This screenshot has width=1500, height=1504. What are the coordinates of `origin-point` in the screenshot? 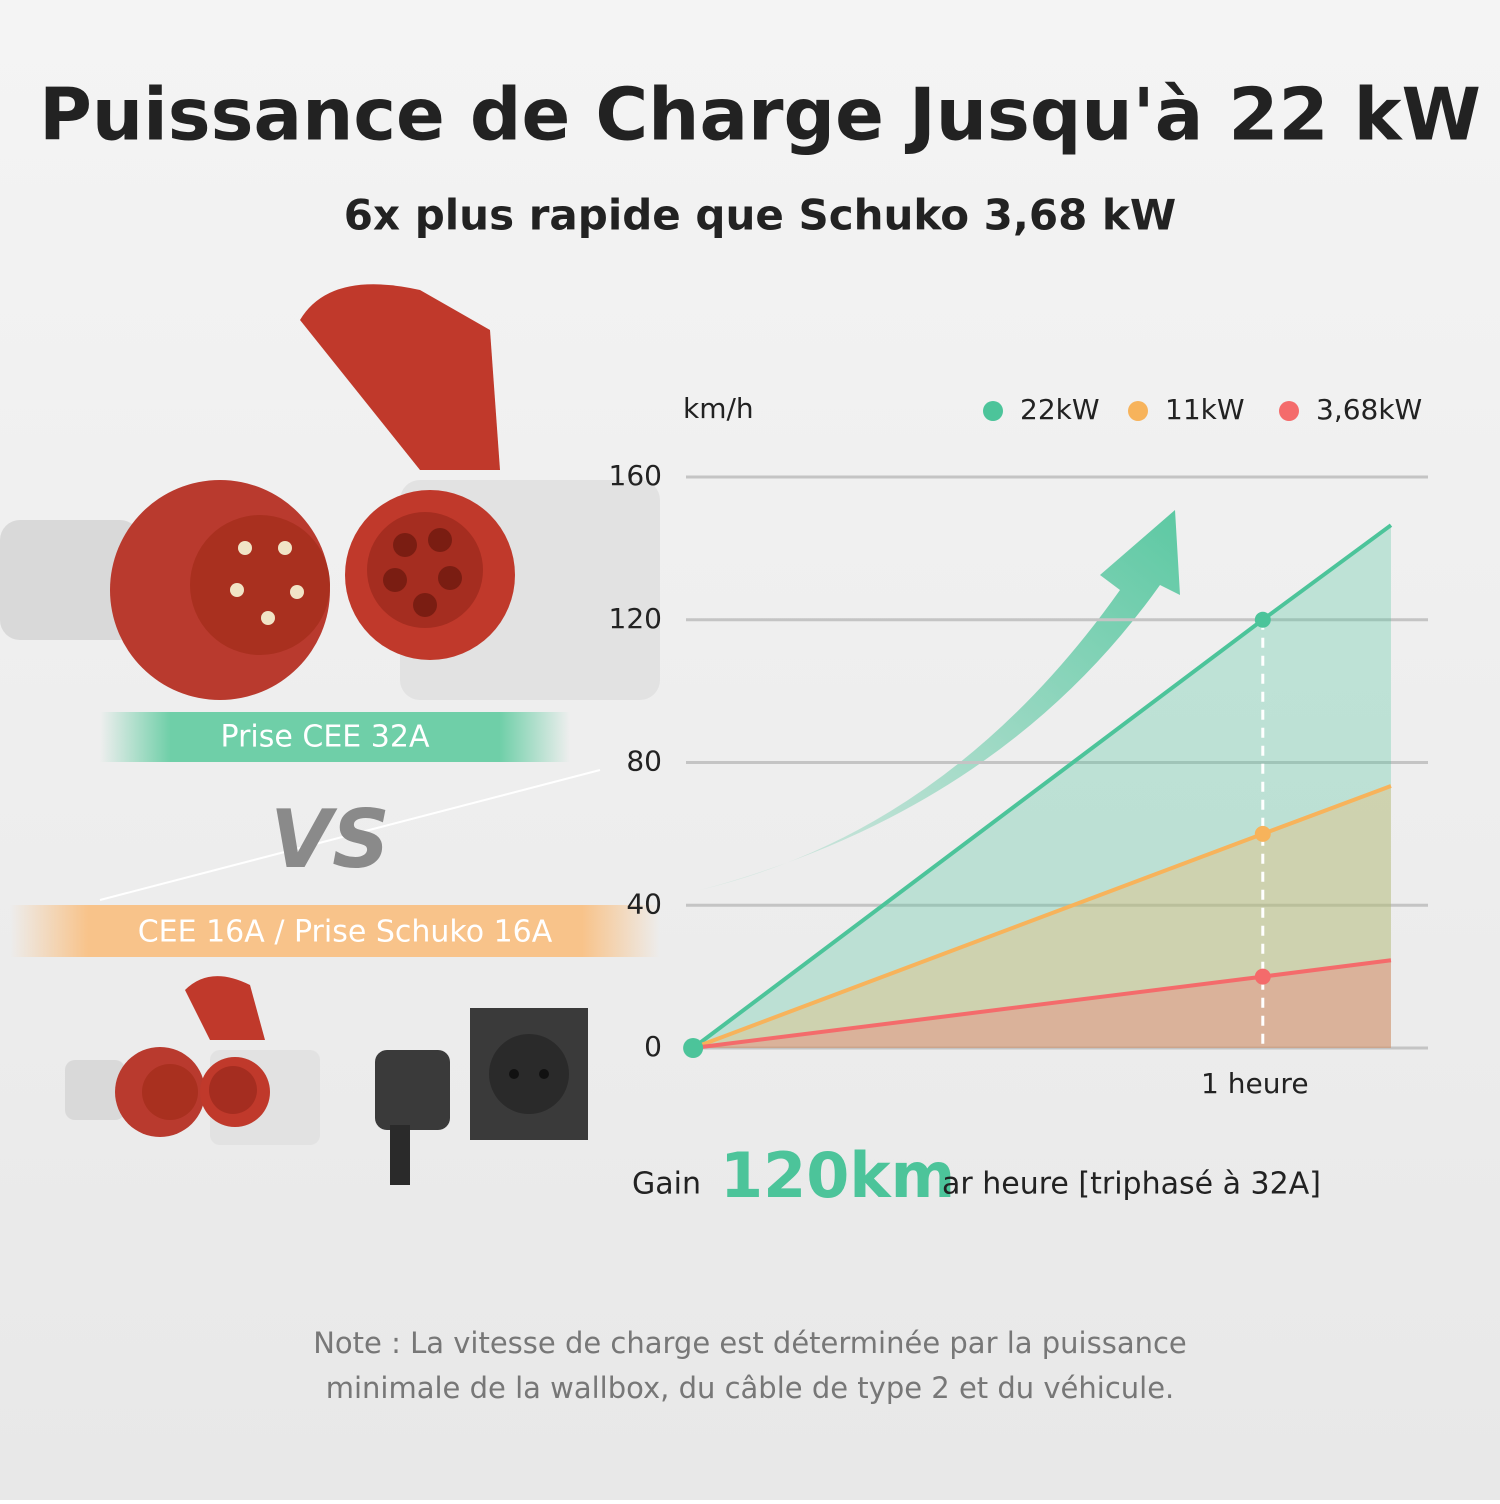 It's located at (693, 1048).